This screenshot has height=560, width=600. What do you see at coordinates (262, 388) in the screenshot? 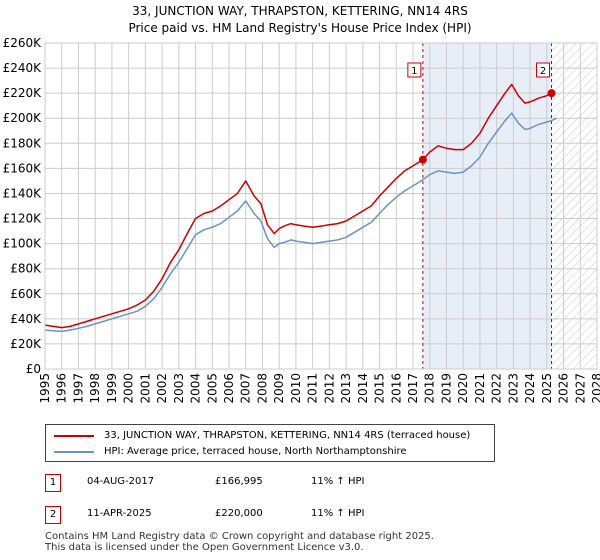
I see `x-tick-label: 2008` at bounding box center [262, 388].